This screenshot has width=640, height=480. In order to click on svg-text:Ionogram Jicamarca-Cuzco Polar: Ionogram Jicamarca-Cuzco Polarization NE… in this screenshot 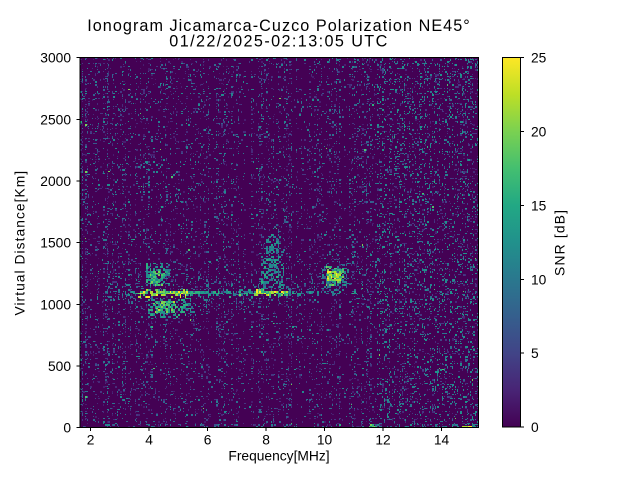, I will do `click(279, 26)`.